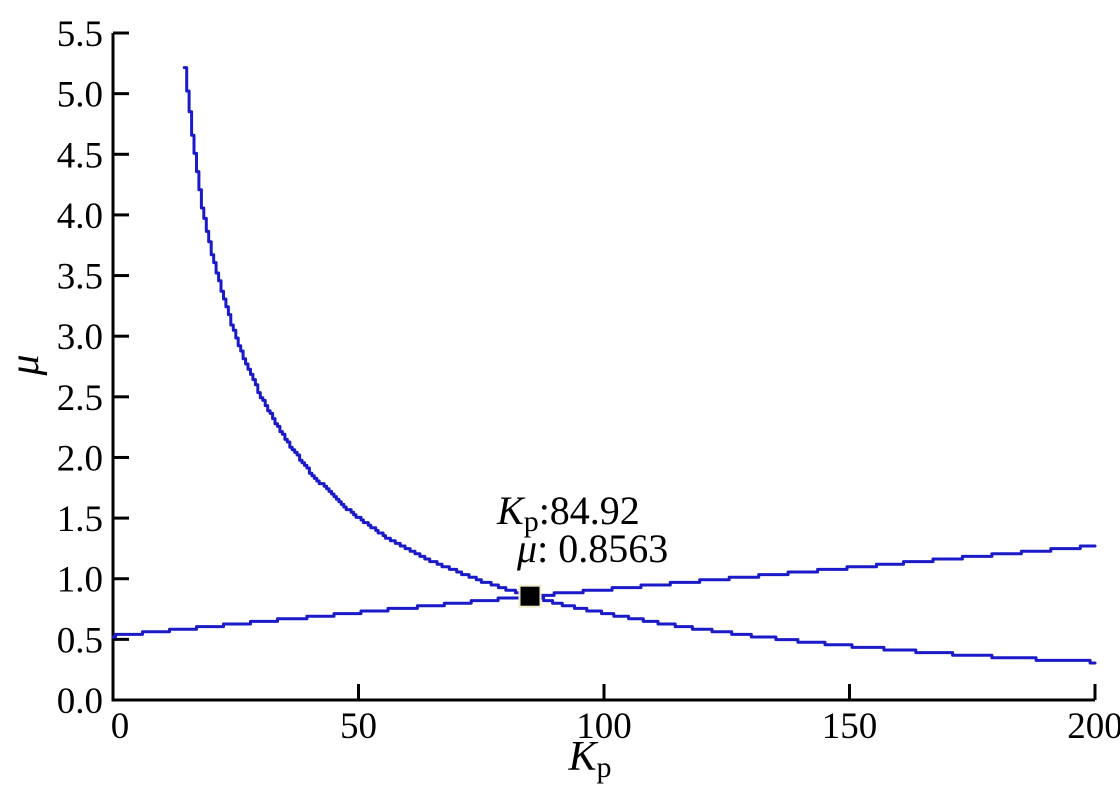  Describe the element at coordinates (526, 548) in the screenshot. I see `annotation-mu-symbol: μ` at that location.